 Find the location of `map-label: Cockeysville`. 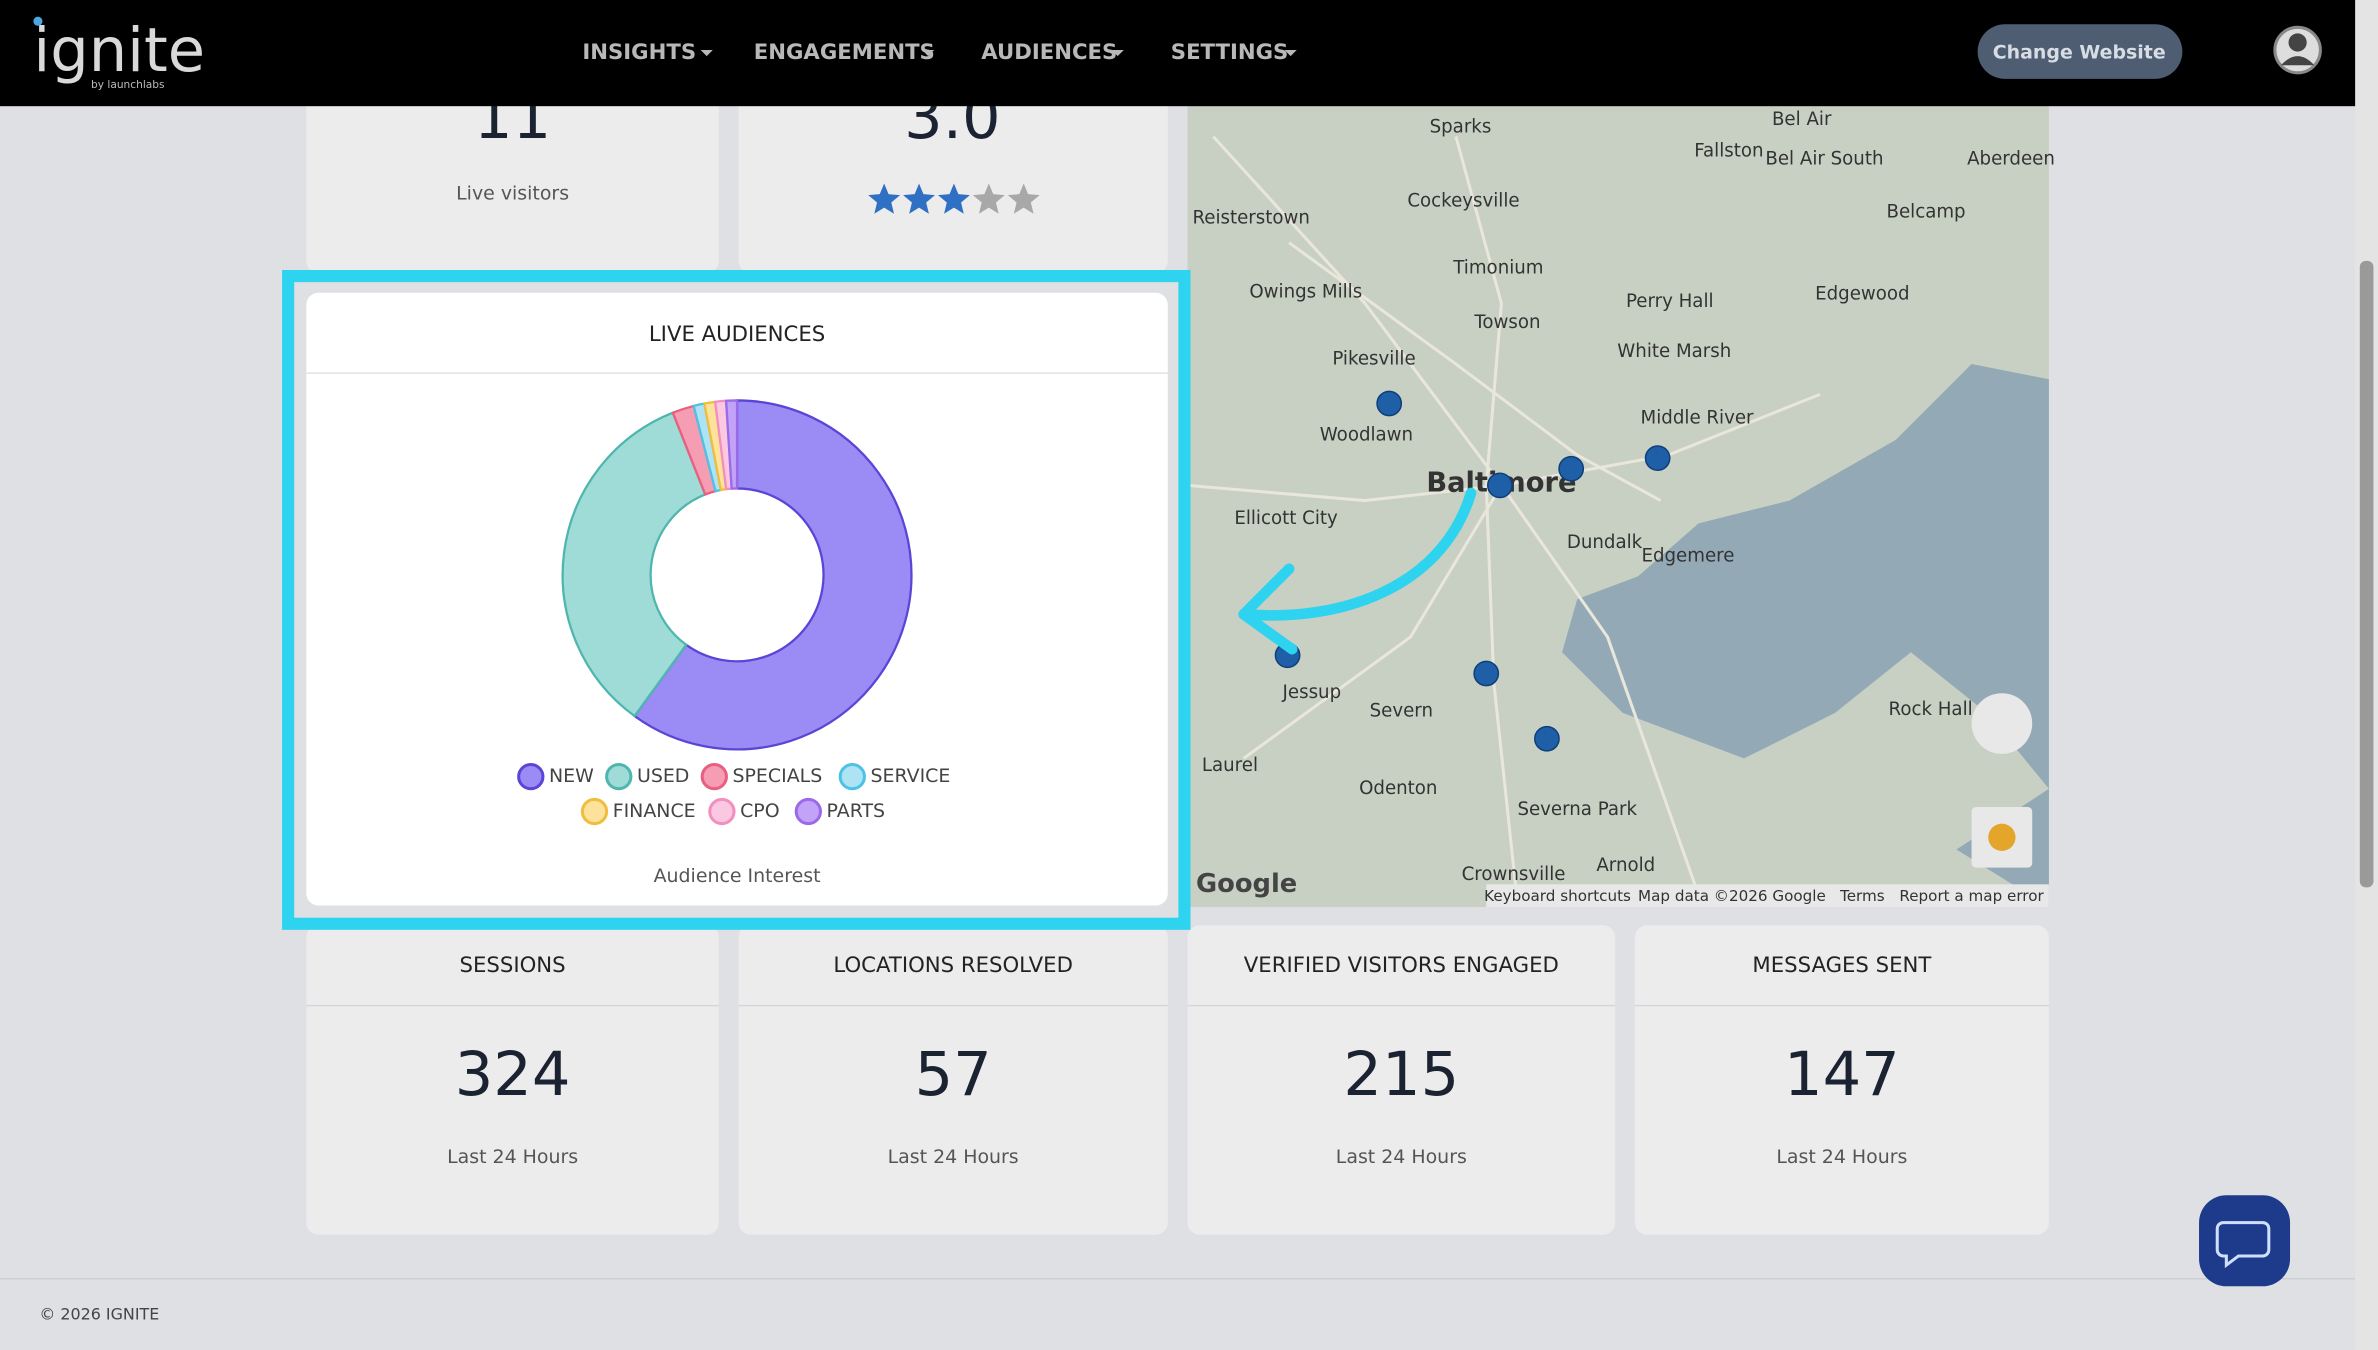

map-label: Cockeysville is located at coordinates (1463, 201).